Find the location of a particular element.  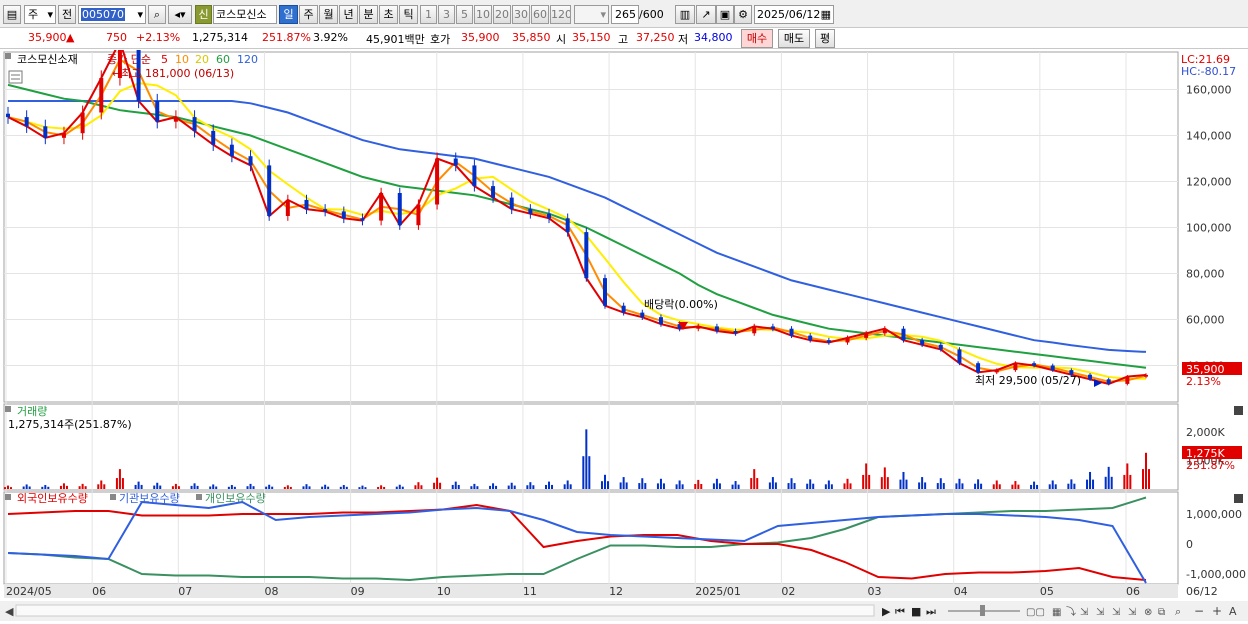

draw-tool-icon: ↗ is located at coordinates (706, 14).